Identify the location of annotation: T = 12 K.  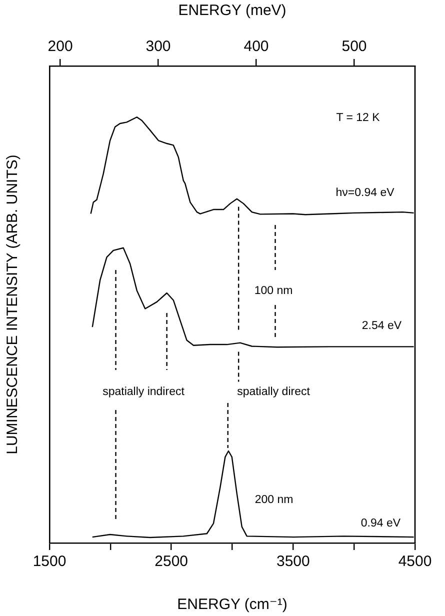
(358, 118).